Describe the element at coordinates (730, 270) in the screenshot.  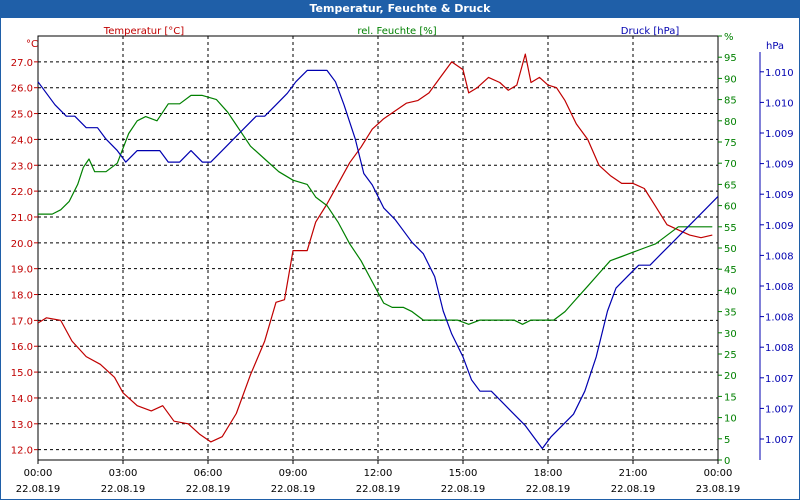
I see `right-tick-label: 45` at that location.